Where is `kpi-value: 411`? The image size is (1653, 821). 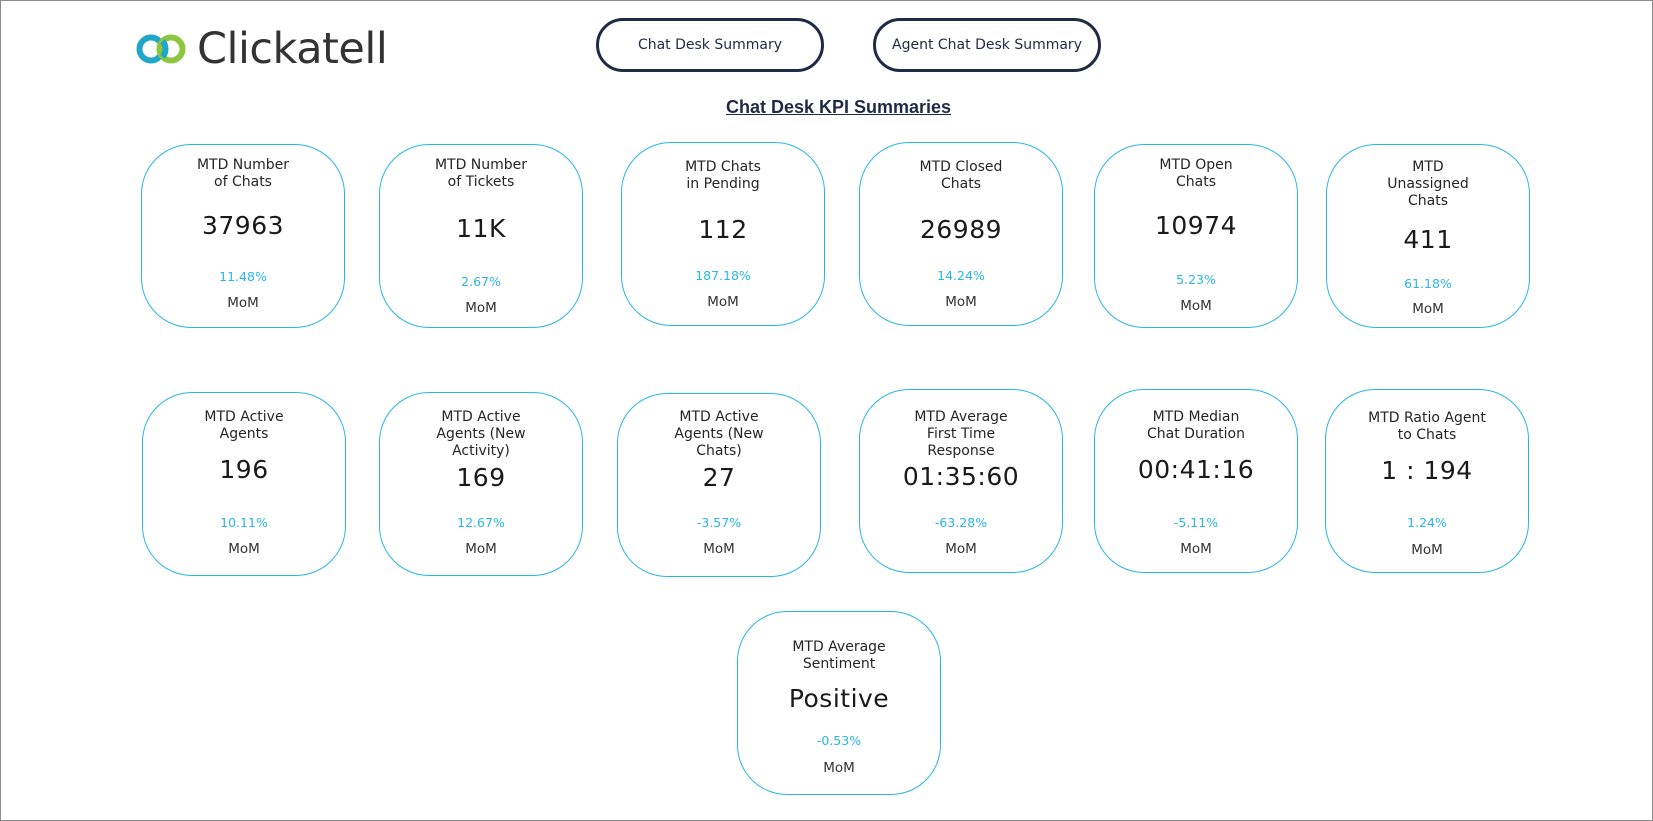
kpi-value: 411 is located at coordinates (1428, 239).